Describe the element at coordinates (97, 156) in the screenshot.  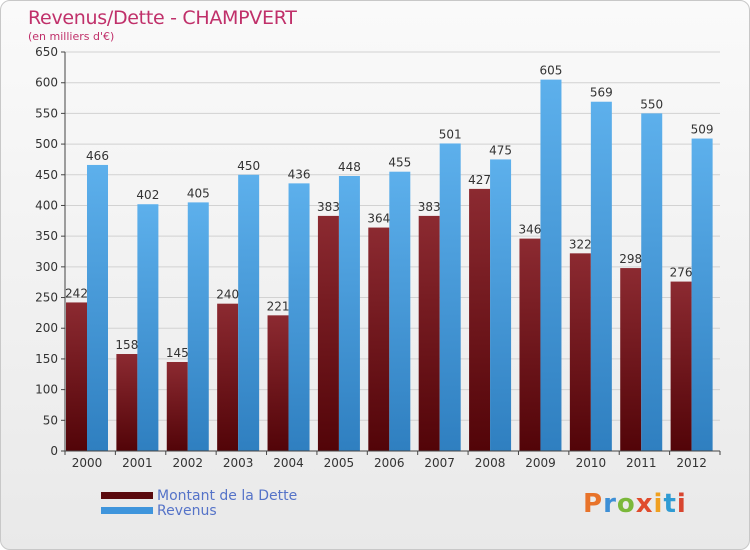
I see `data-label: 466` at that location.